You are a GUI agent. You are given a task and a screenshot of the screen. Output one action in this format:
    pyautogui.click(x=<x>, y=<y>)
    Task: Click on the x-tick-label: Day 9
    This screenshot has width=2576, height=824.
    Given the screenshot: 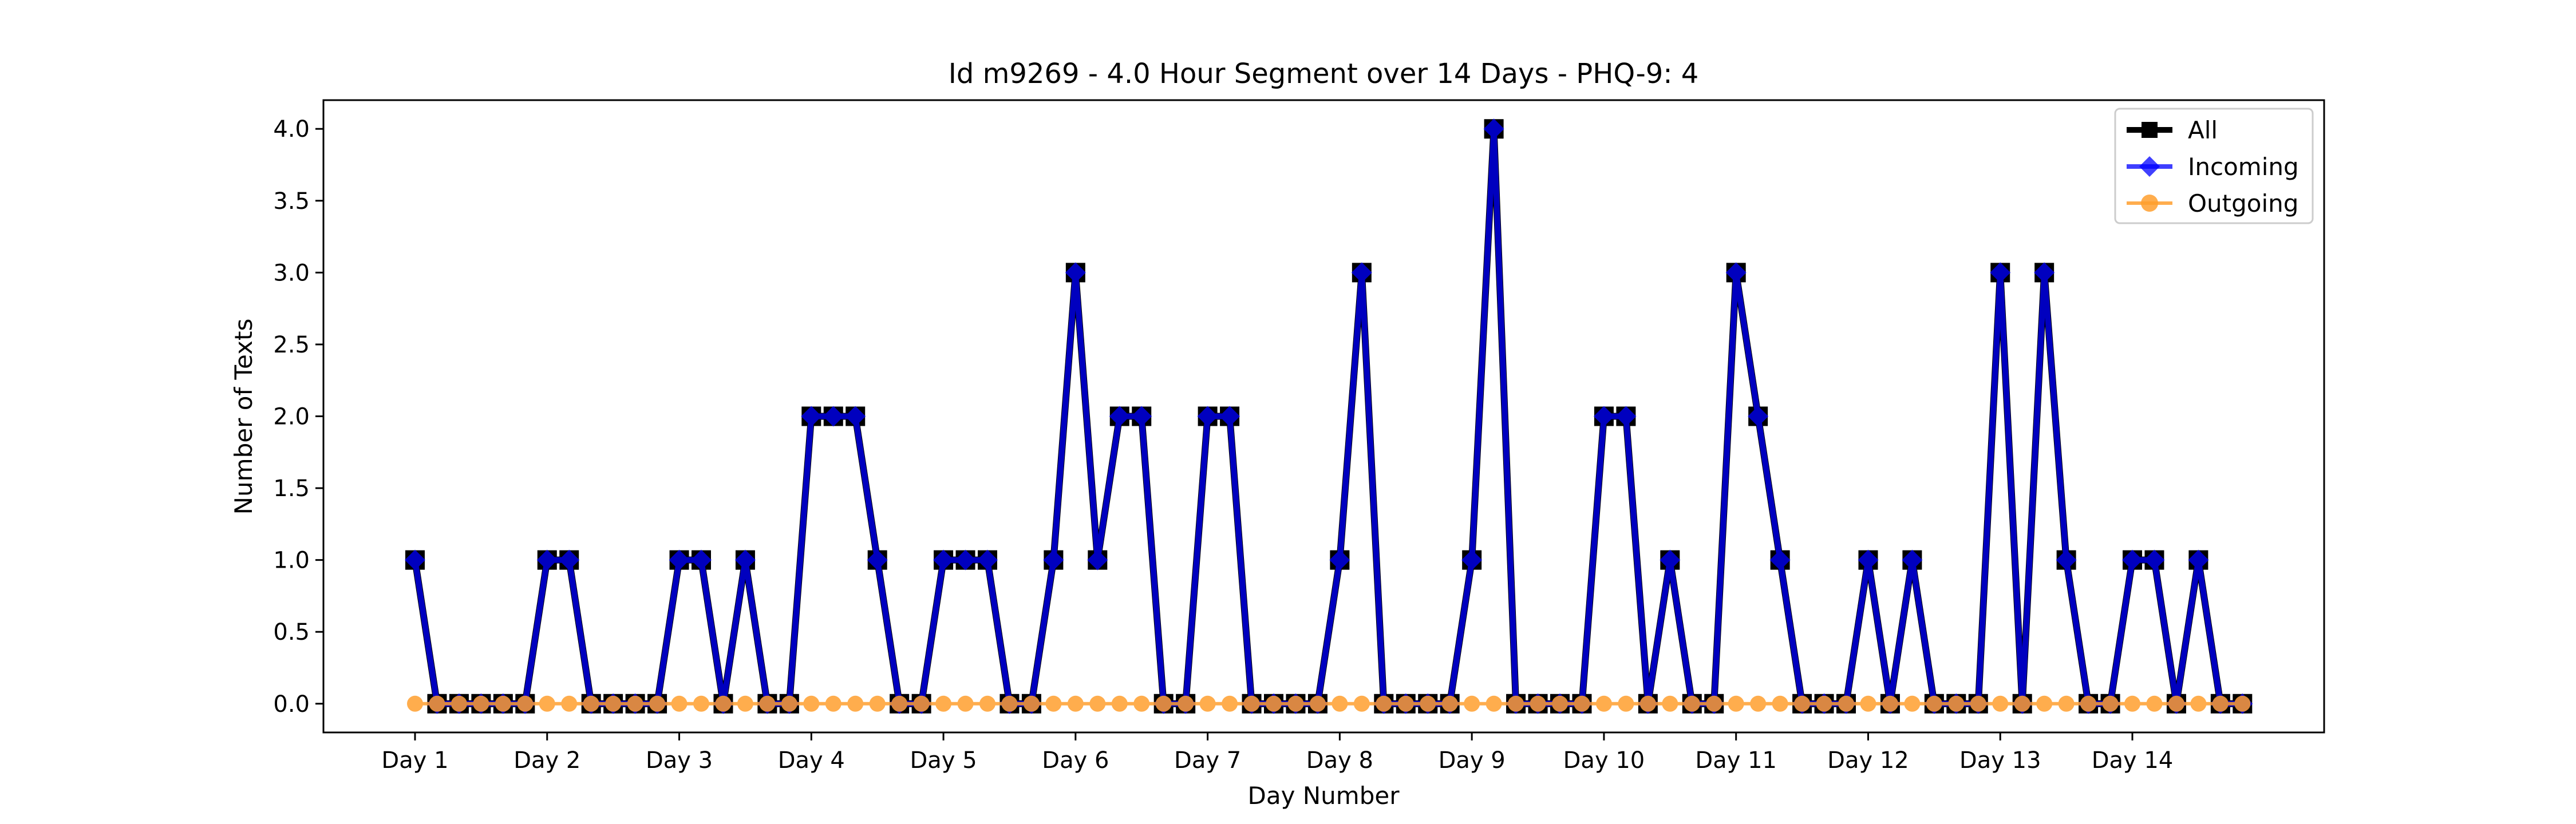 What is the action you would take?
    pyautogui.click(x=1472, y=760)
    